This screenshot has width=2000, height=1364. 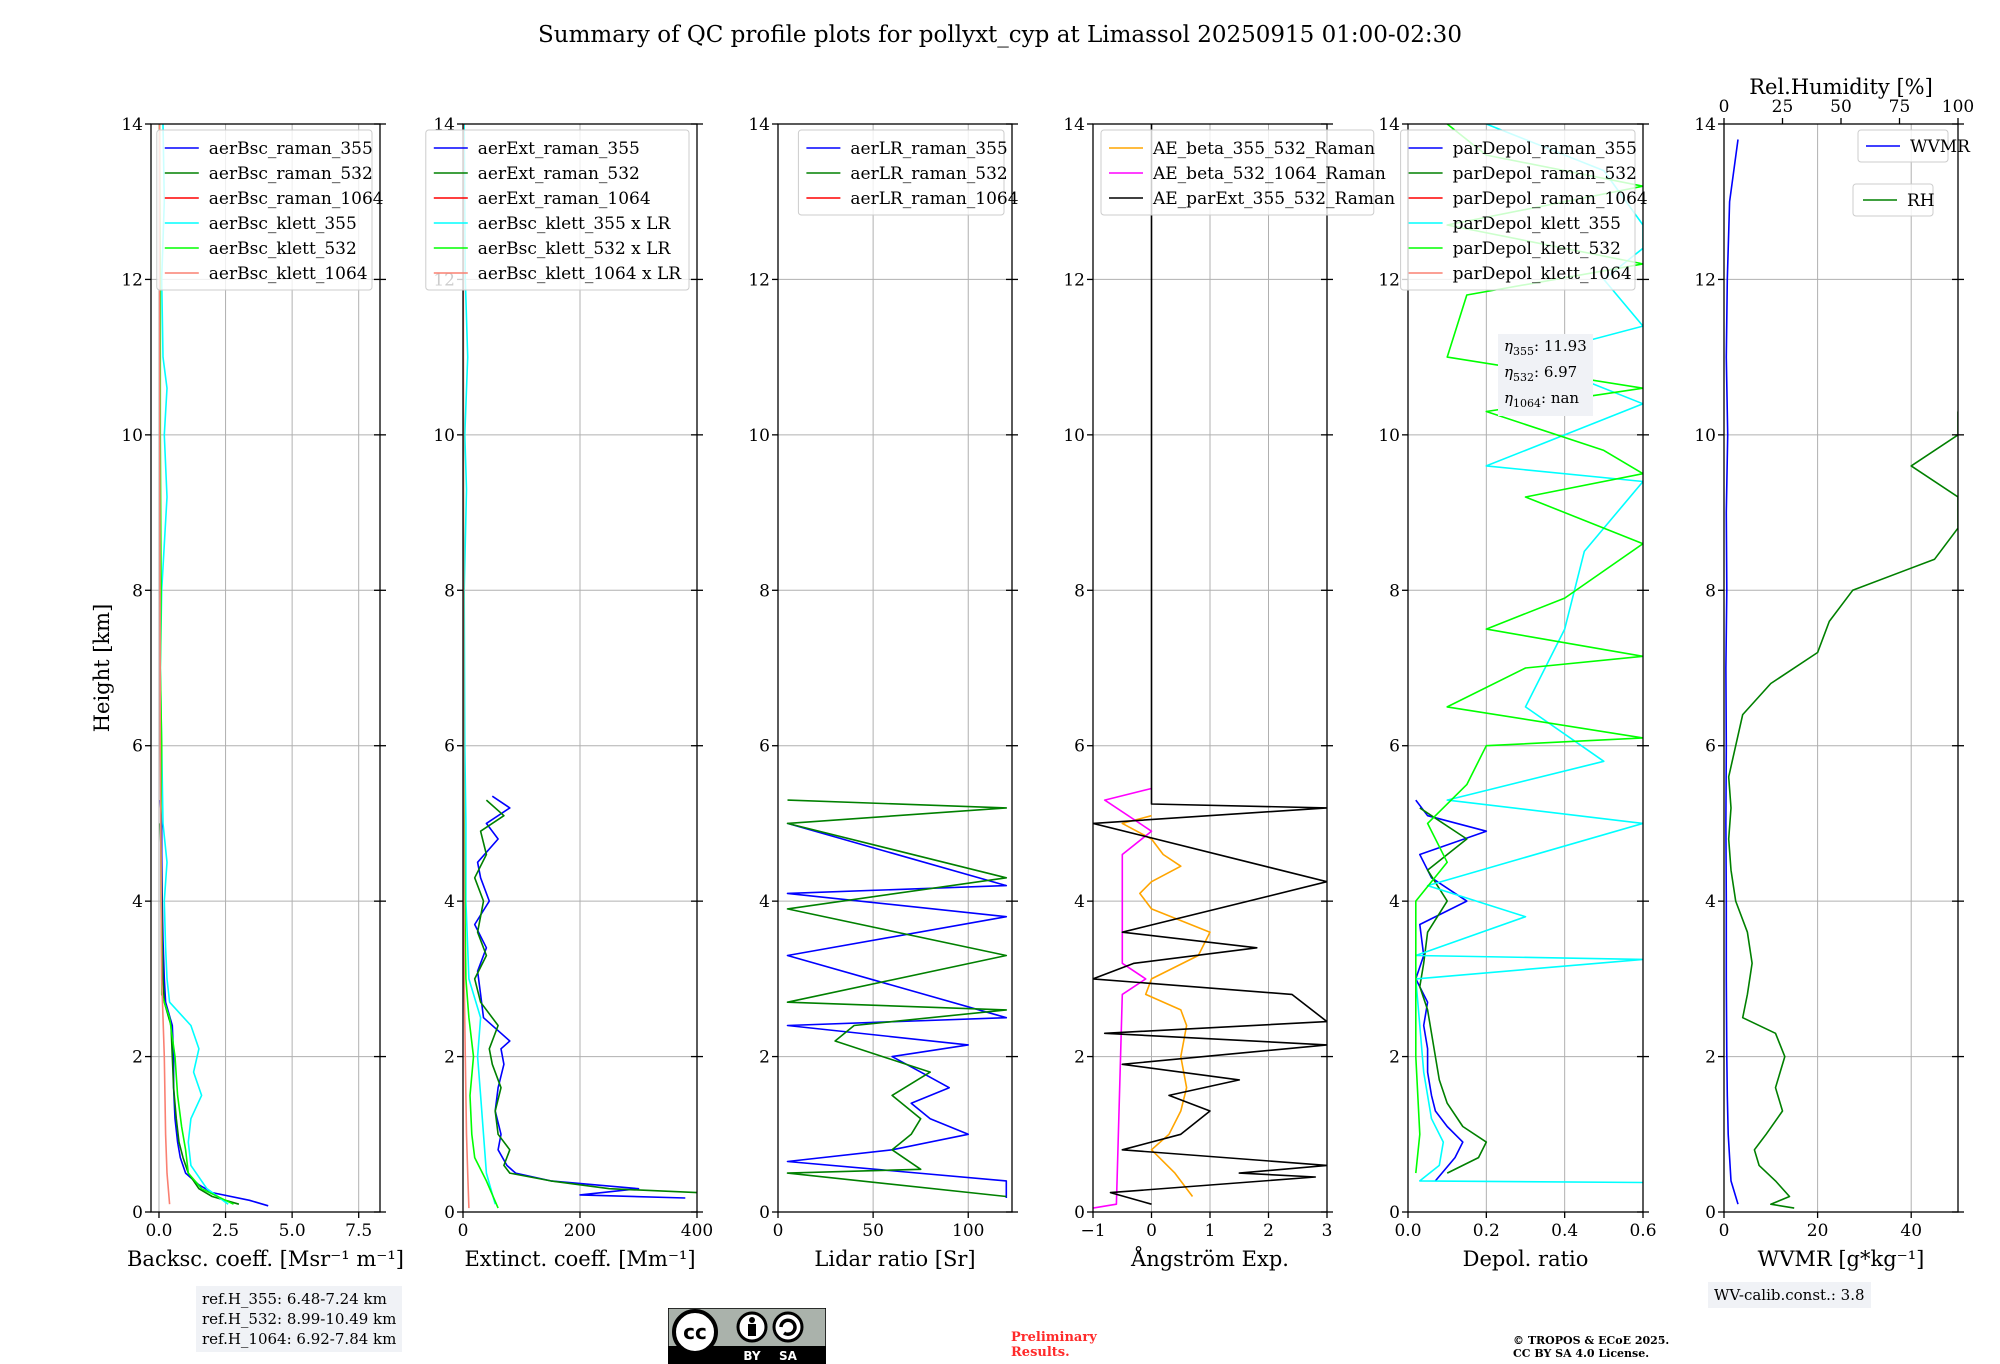 I want to click on legend-label: aerBsc_raman_1064, so click(x=296, y=199).